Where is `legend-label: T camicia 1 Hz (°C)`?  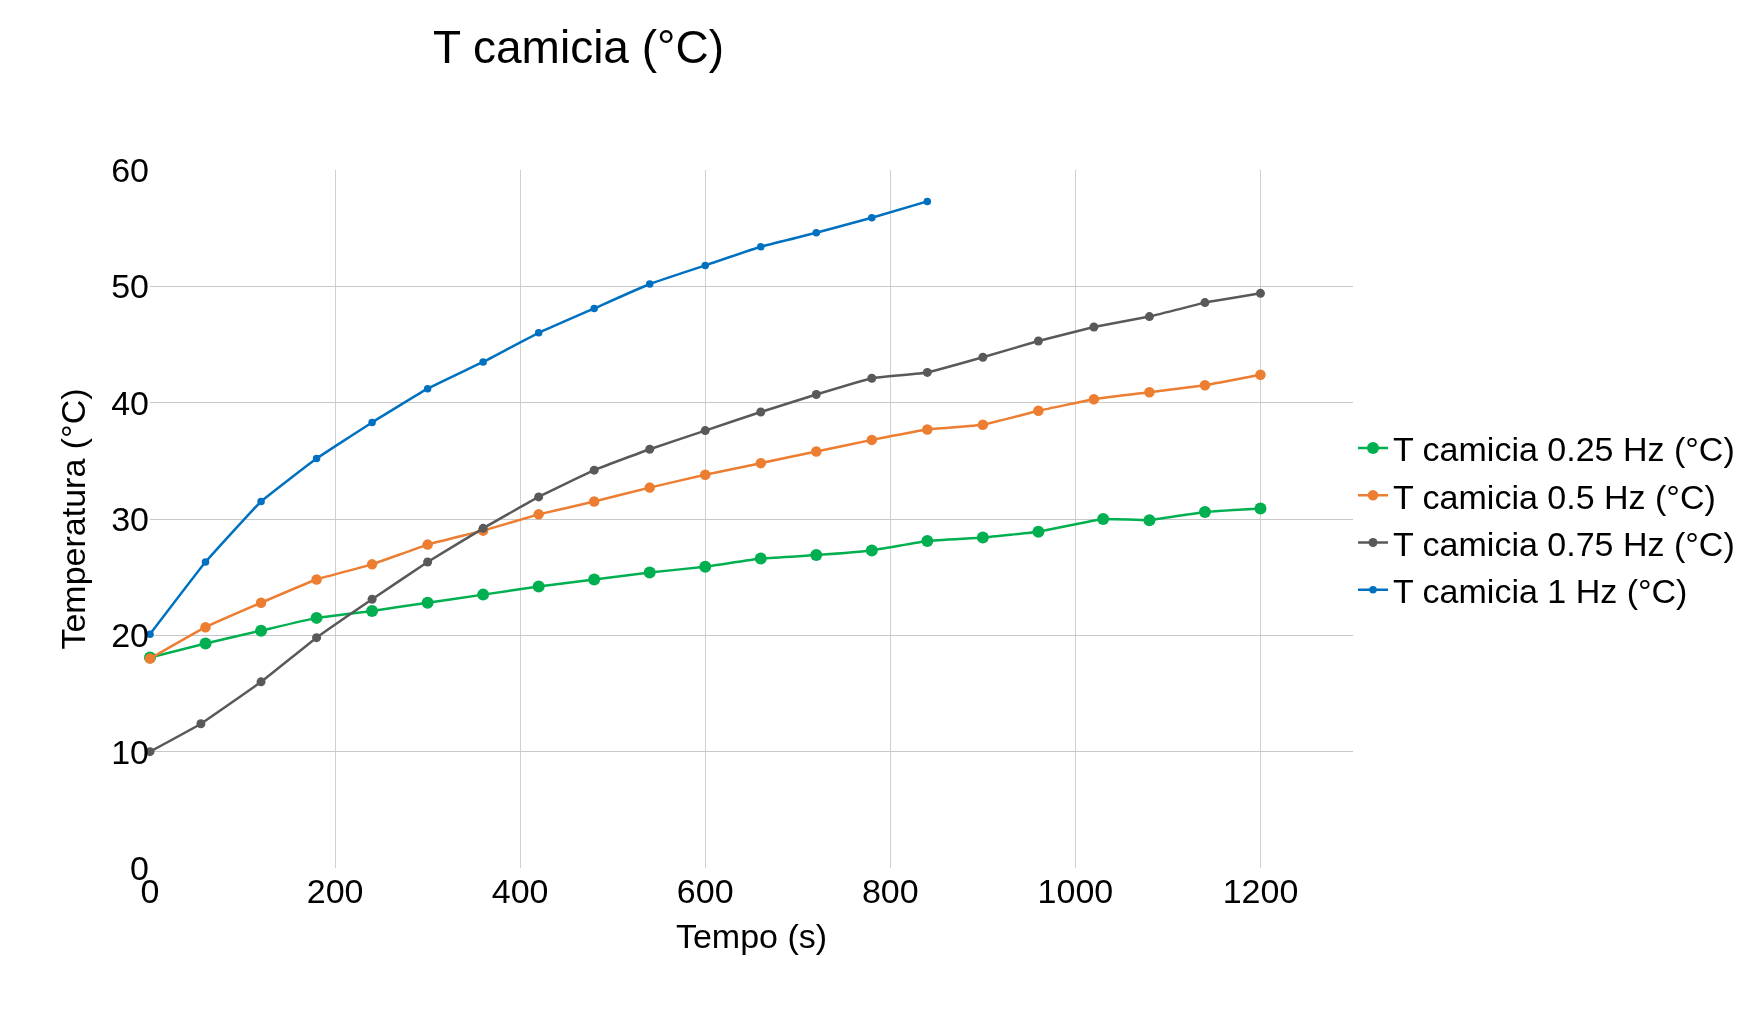 legend-label: T camicia 1 Hz (°C) is located at coordinates (1540, 590).